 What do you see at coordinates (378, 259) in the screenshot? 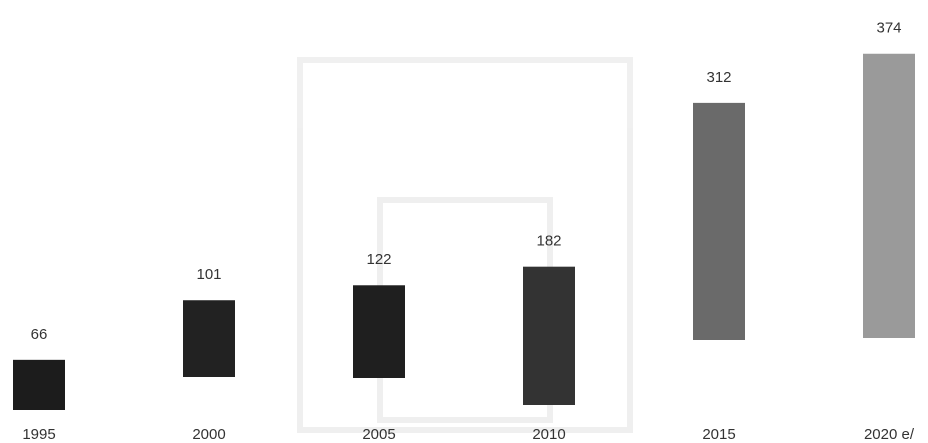
I see `value-label: 122` at bounding box center [378, 259].